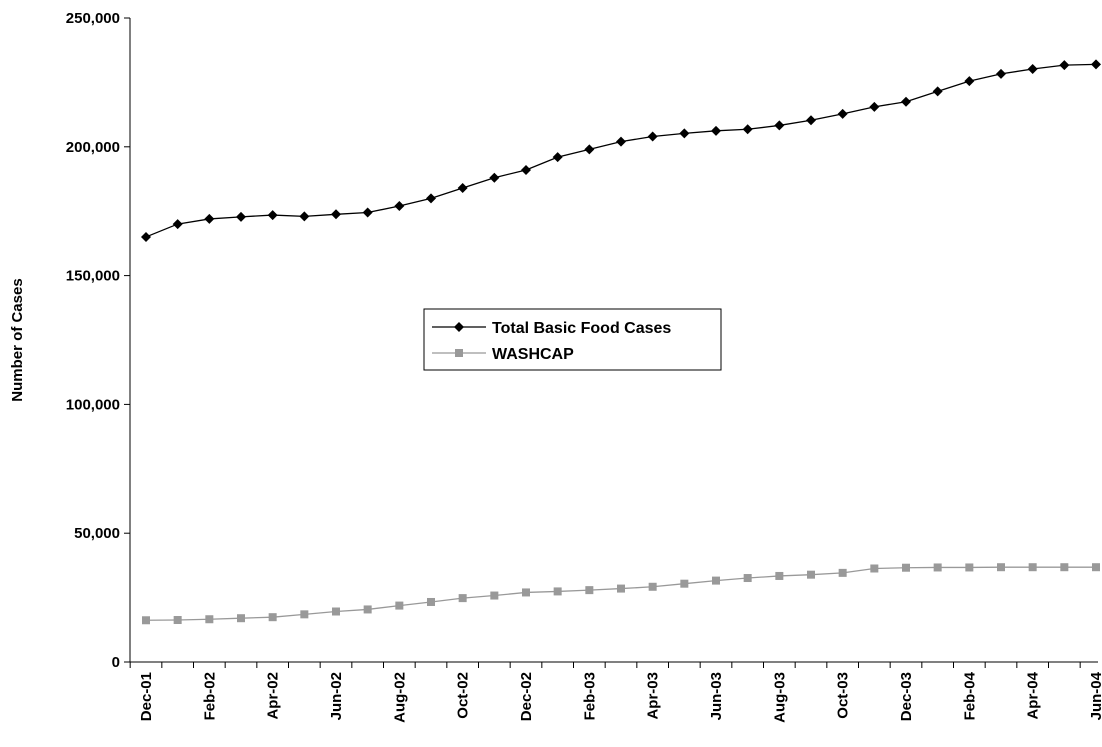 The image size is (1102, 747). I want to click on legend-marker-washcap, so click(459, 353).